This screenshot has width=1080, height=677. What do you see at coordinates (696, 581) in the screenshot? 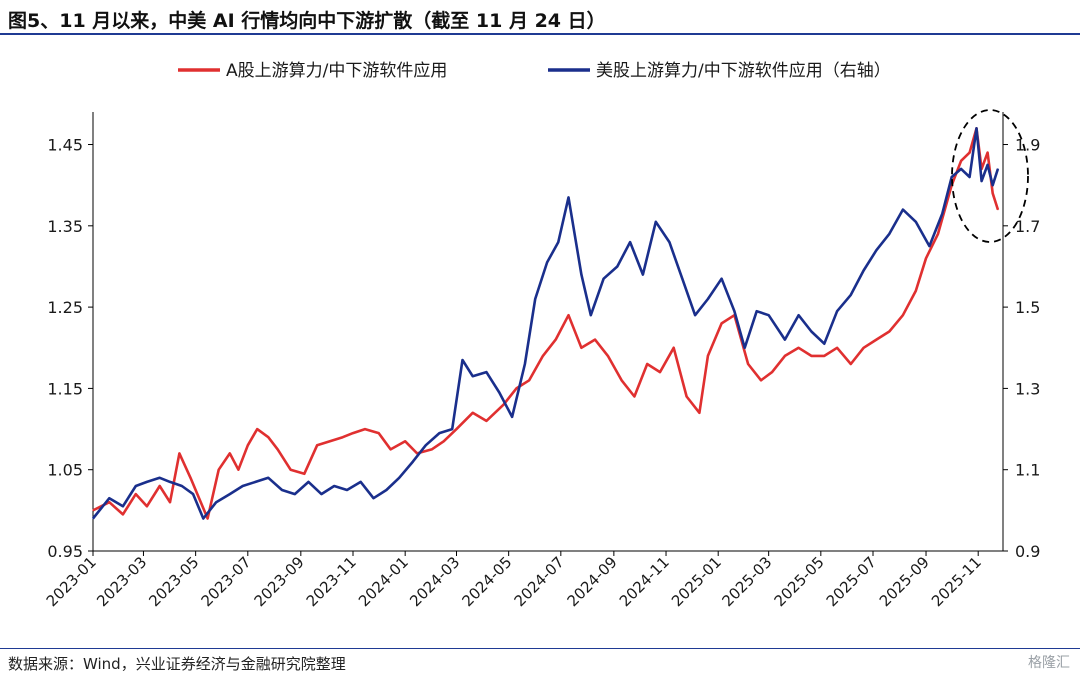
I see `x-tick-label: 2025-01` at bounding box center [696, 581].